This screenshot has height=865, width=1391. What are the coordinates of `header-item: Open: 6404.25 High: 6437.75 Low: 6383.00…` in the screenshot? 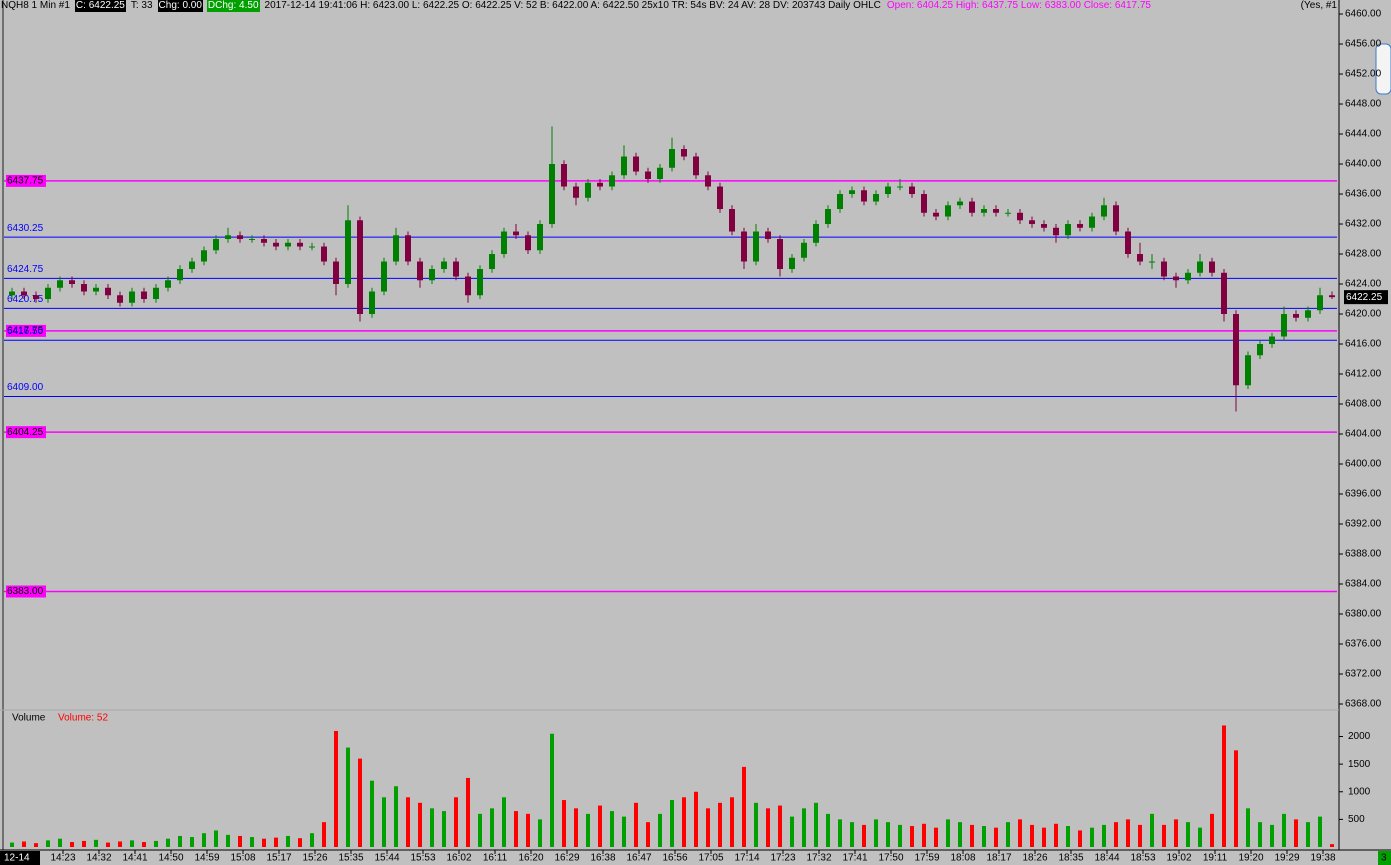 It's located at (1018, 5).